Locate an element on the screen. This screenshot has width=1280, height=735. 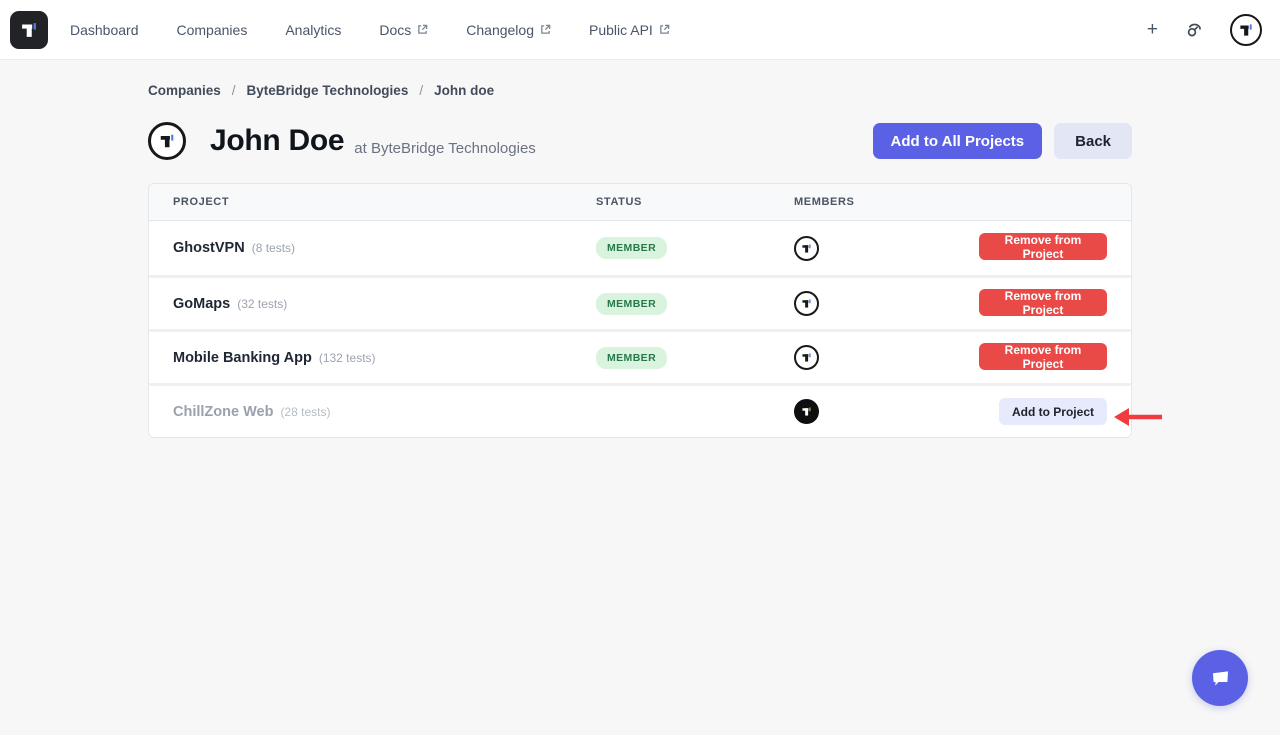
nav-right-actions: + is located at coordinates (1204, 29).